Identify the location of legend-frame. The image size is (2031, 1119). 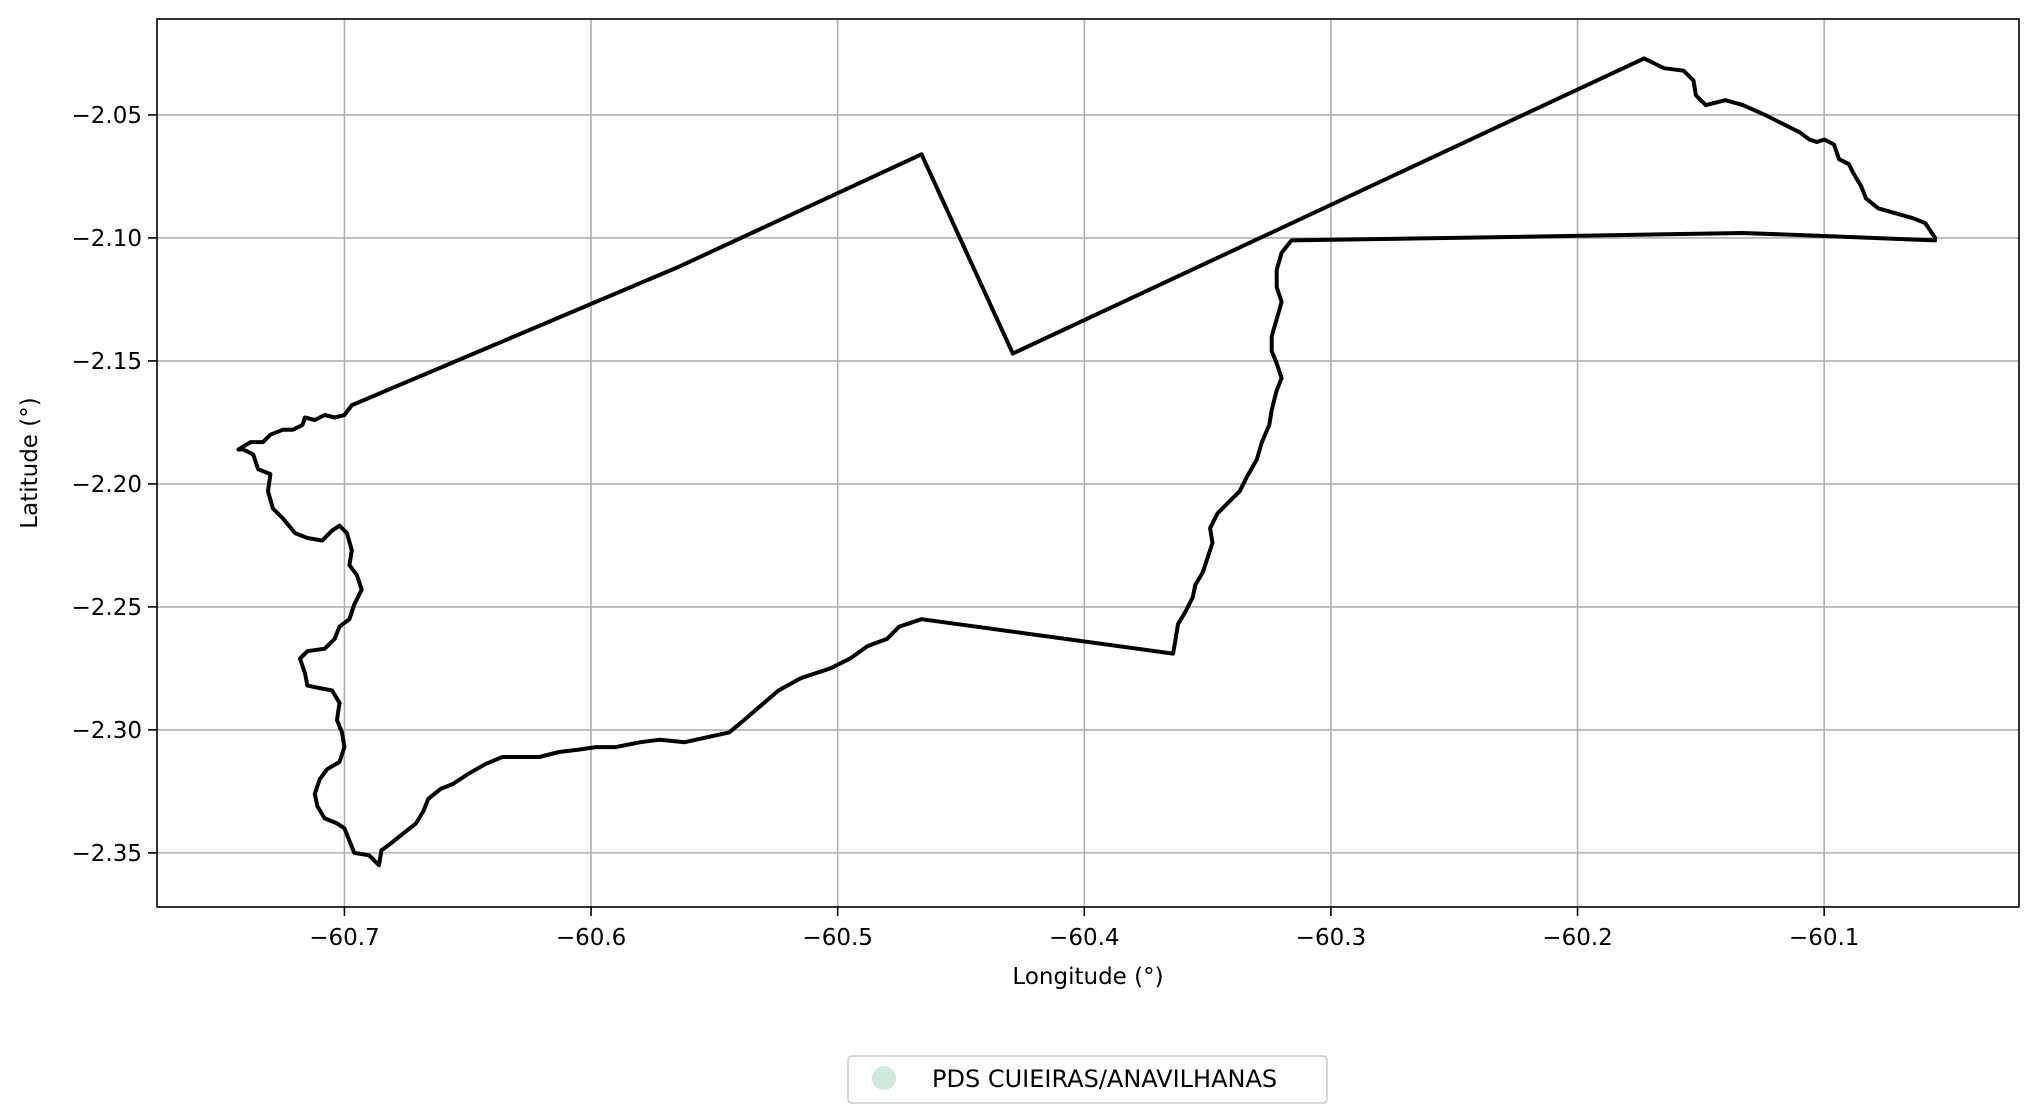
(1087, 1079).